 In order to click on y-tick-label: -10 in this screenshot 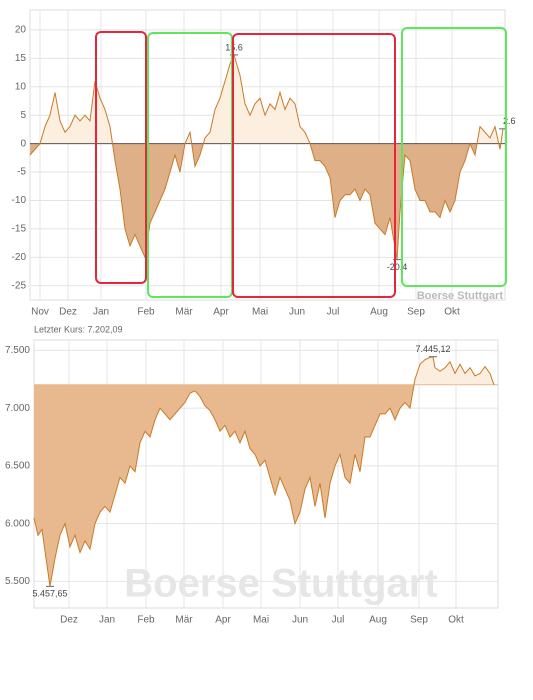, I will do `click(19, 200)`.